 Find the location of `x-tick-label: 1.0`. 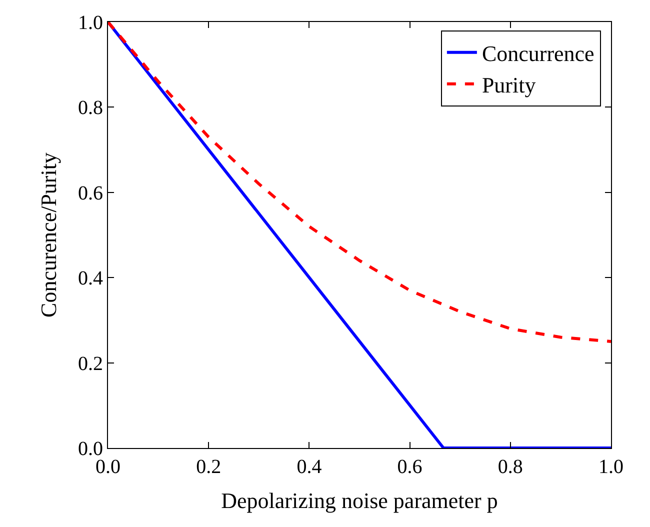

x-tick-label: 1.0 is located at coordinates (611, 467).